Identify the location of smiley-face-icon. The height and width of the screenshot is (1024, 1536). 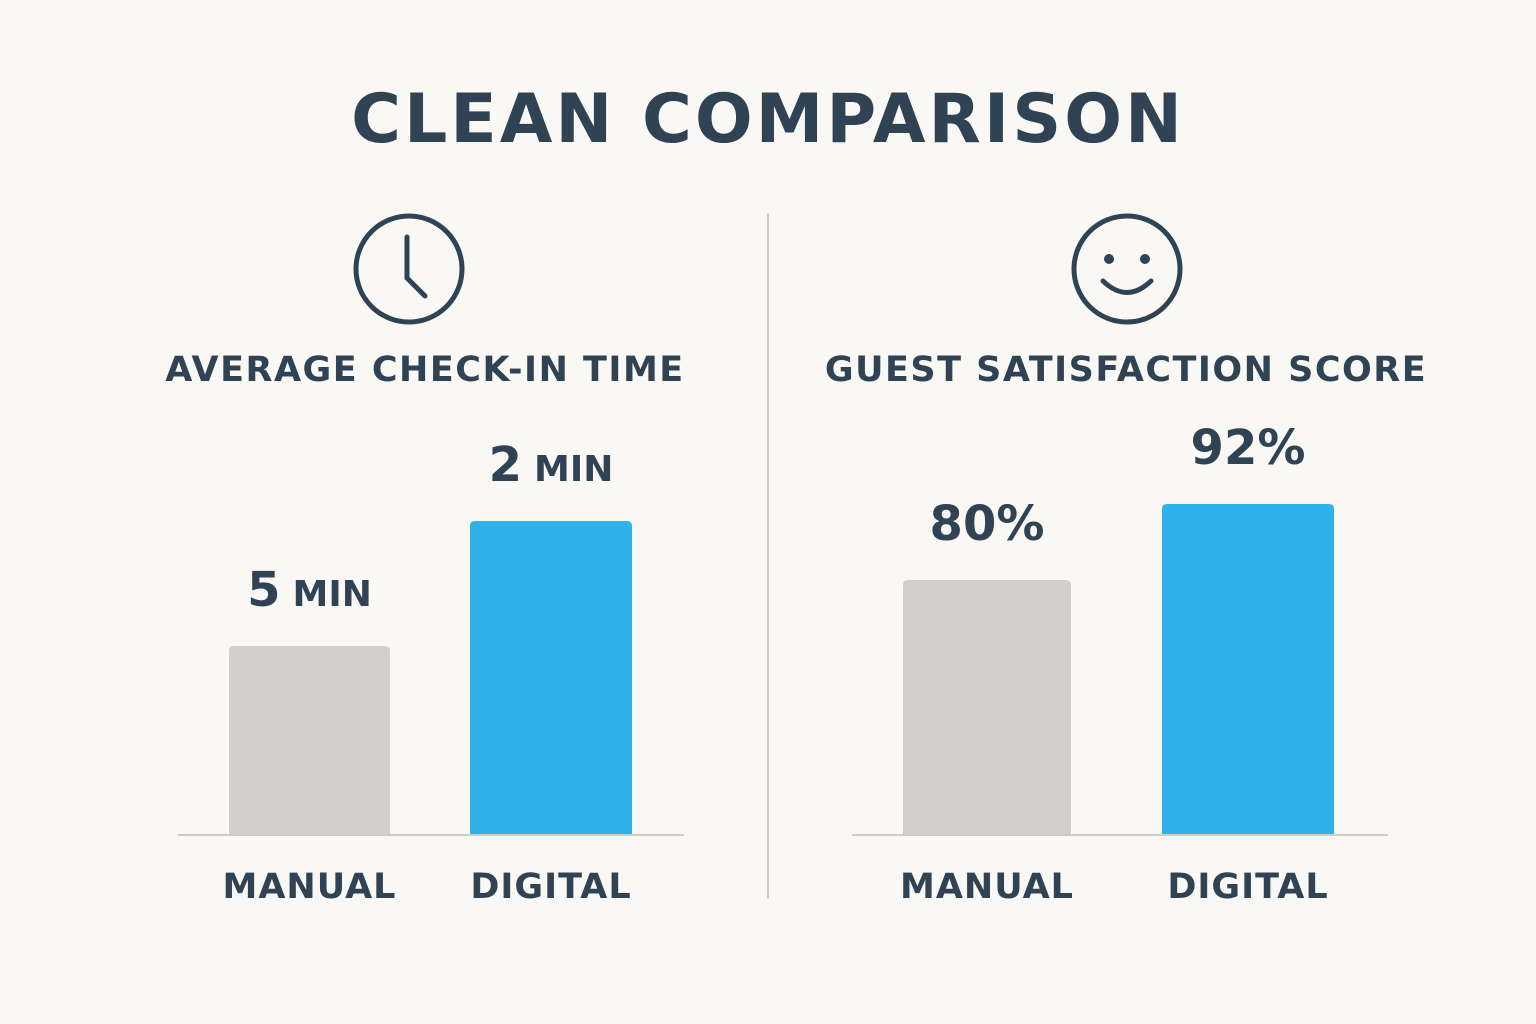
(1127, 269).